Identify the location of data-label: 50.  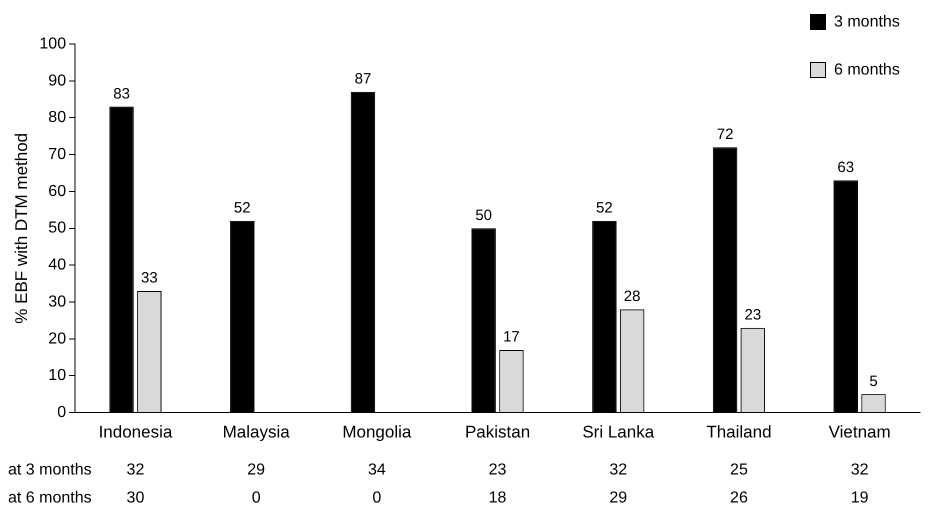
(483, 215).